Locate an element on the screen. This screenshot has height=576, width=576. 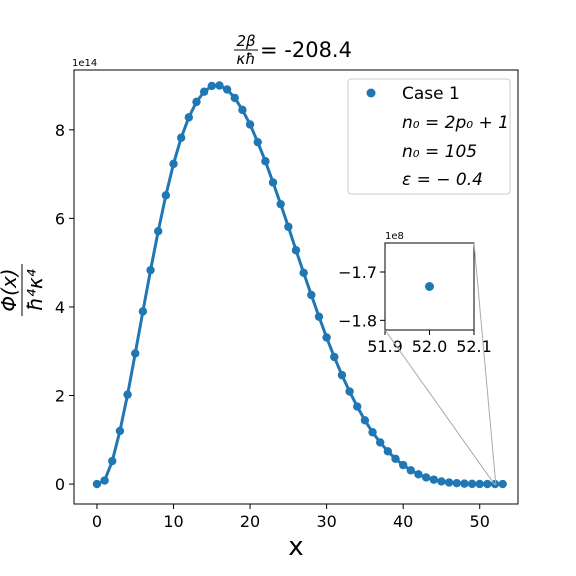
inset-connector-lines is located at coordinates (440, 363).